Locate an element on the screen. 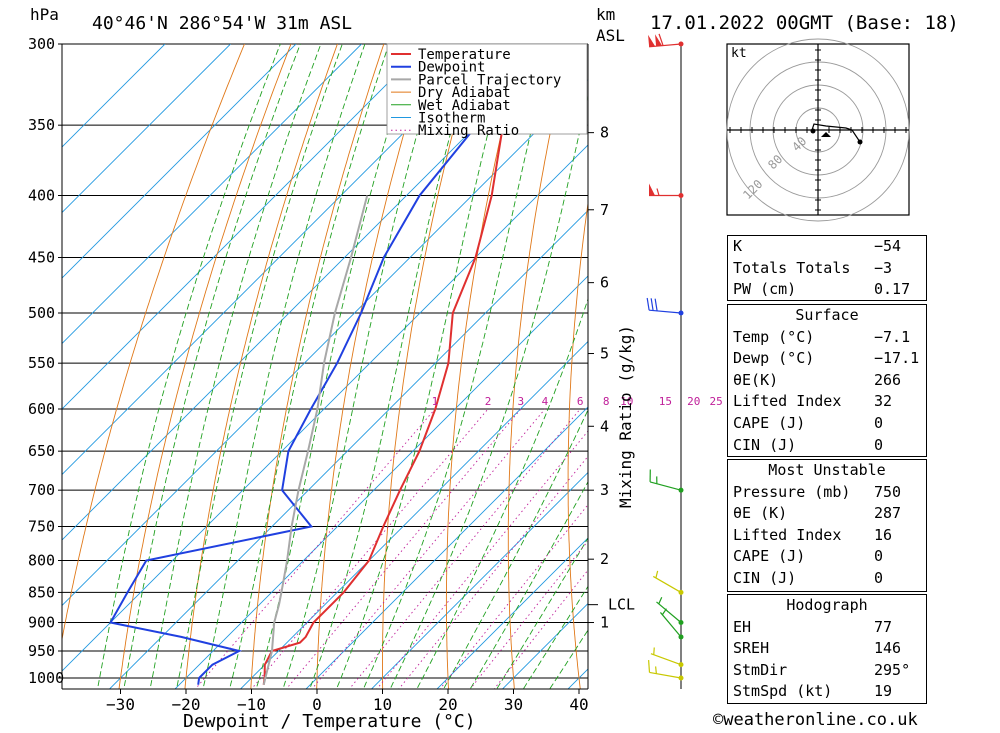 The width and height of the screenshot is (1000, 733). datetime-title: 17.01.2022 00GMT (Base: 18) is located at coordinates (804, 23).